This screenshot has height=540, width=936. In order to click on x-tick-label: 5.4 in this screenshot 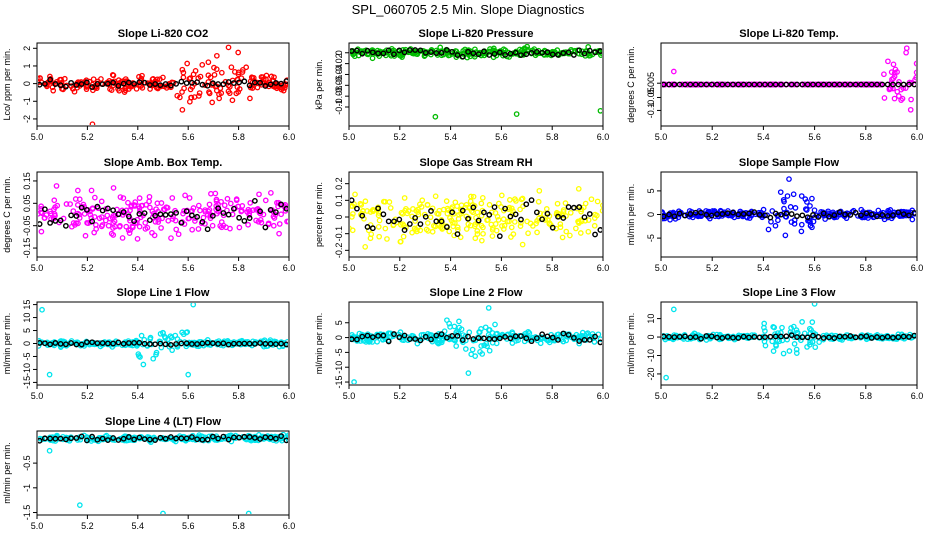, I will do `click(138, 268)`.